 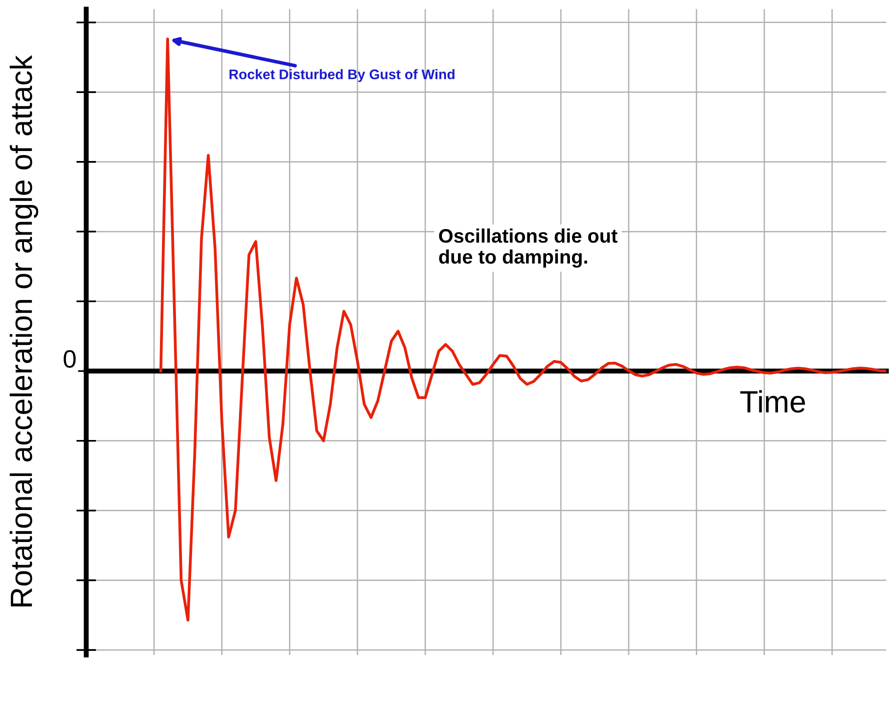 I want to click on annotation: Rocket Disturbed By Gust of Wind, so click(x=342, y=75).